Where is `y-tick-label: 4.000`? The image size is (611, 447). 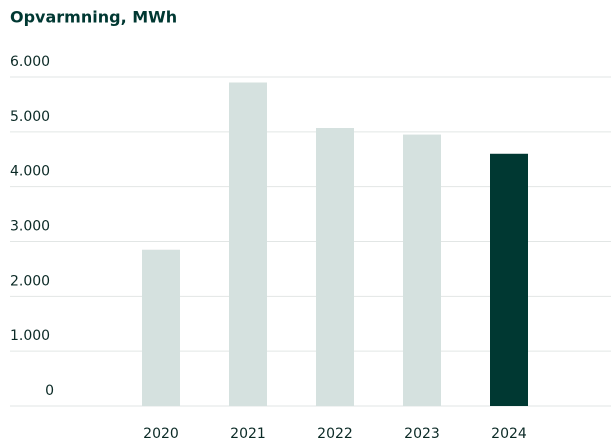 y-tick-label: 4.000 is located at coordinates (30, 172).